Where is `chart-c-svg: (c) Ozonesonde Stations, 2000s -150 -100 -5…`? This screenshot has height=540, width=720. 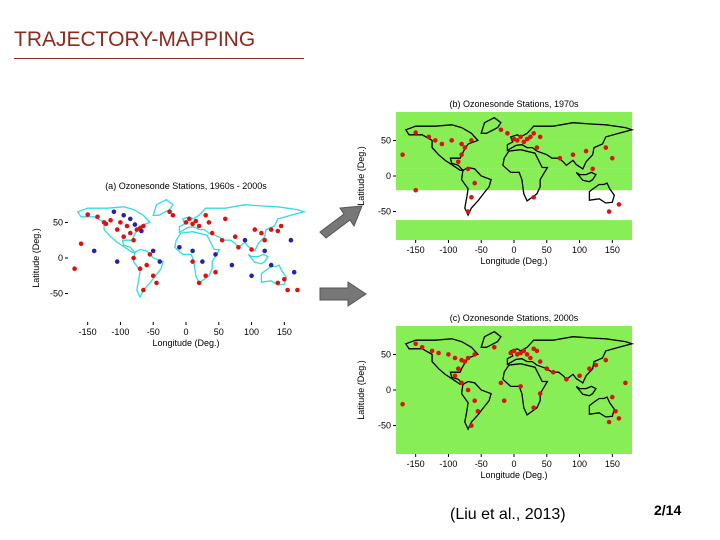 chart-c-svg: (c) Ozonesonde Stations, 2000s -150 -100 -5… is located at coordinates (495, 396).